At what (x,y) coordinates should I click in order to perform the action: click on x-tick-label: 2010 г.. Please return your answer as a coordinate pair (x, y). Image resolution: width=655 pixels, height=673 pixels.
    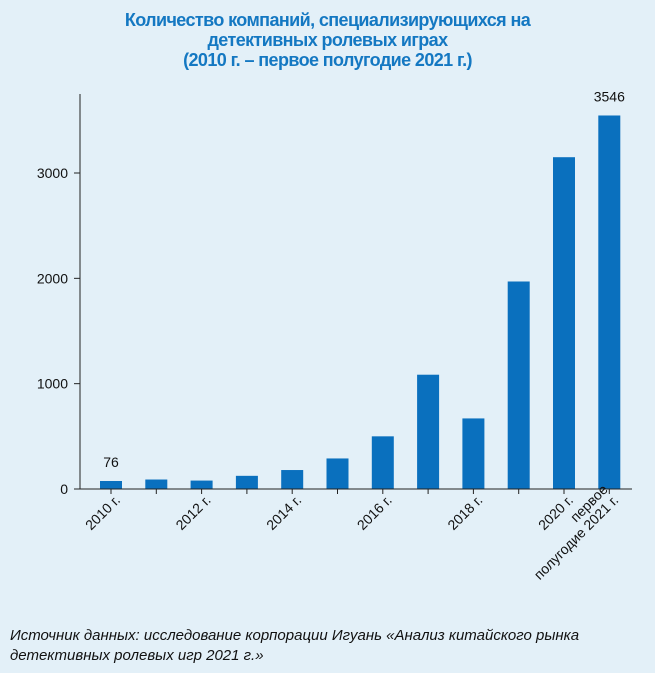
    Looking at the image, I should click on (102, 512).